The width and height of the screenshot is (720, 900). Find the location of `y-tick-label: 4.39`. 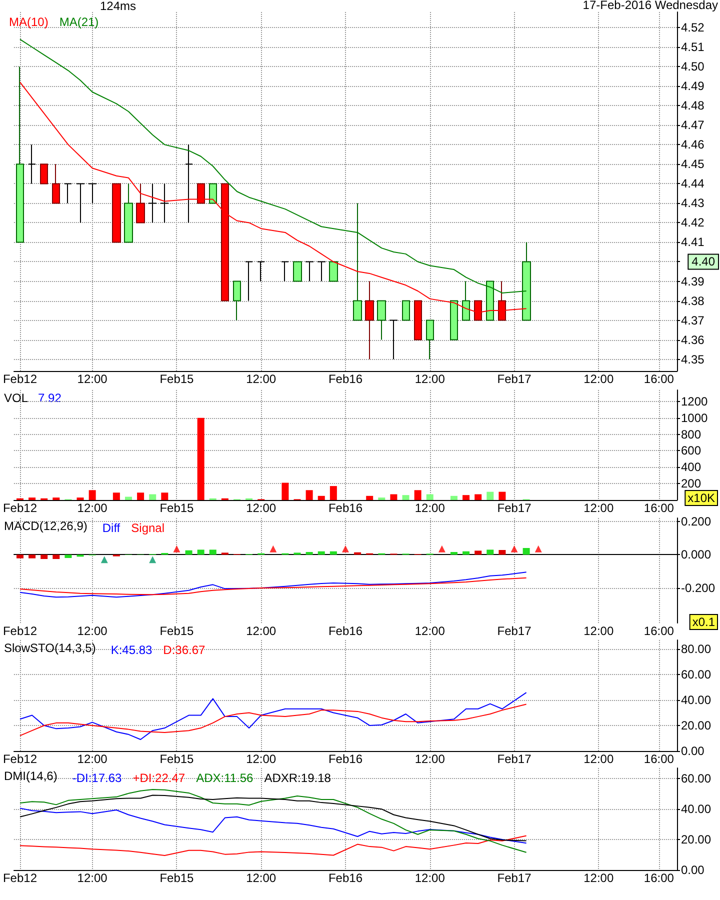

y-tick-label: 4.39 is located at coordinates (693, 281).